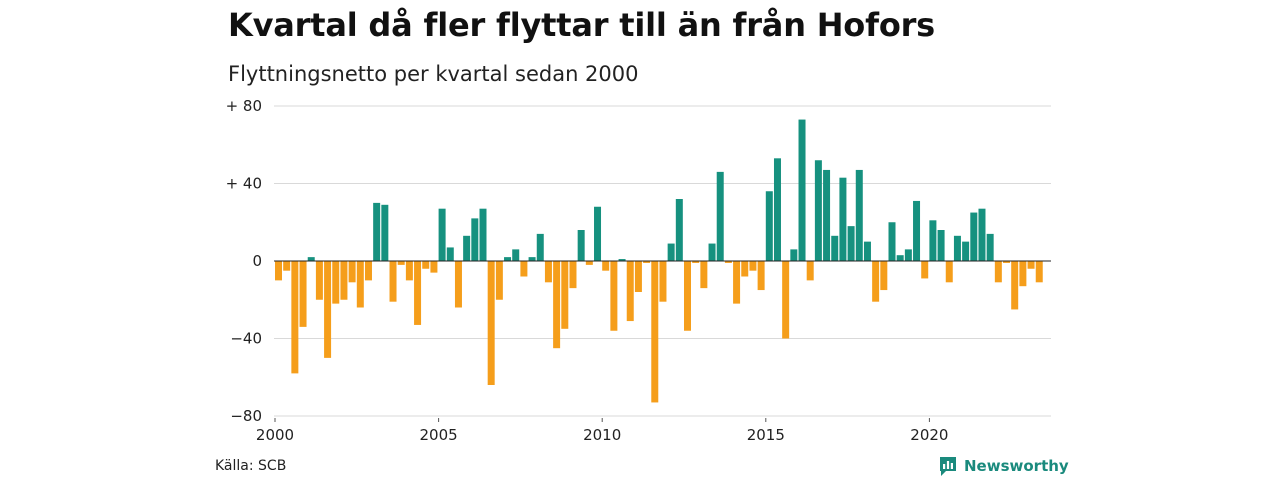  Describe the element at coordinates (244, 261) in the screenshot. I see `y-axis-ticks: + 80 + 40 0 −40 −80` at that location.